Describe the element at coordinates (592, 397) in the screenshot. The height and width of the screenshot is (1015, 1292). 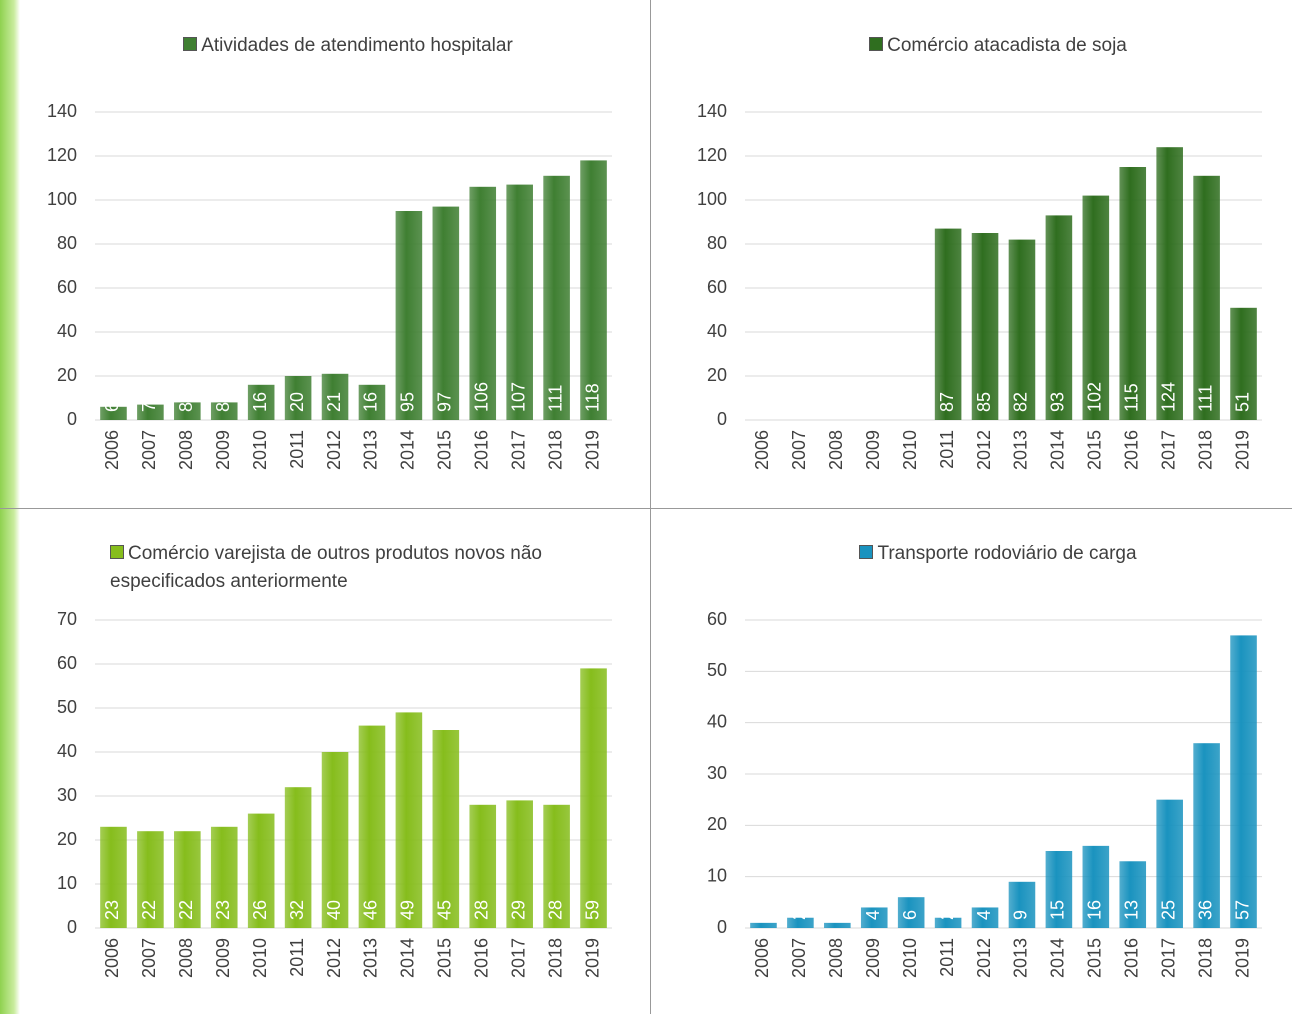
I see `data-label: 118` at that location.